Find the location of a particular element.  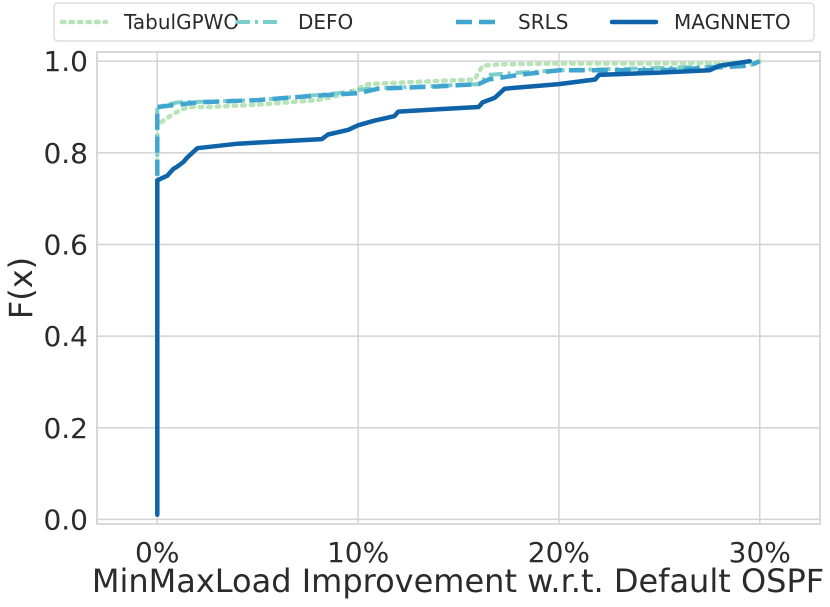

x-tick-label: 10% is located at coordinates (358, 552).